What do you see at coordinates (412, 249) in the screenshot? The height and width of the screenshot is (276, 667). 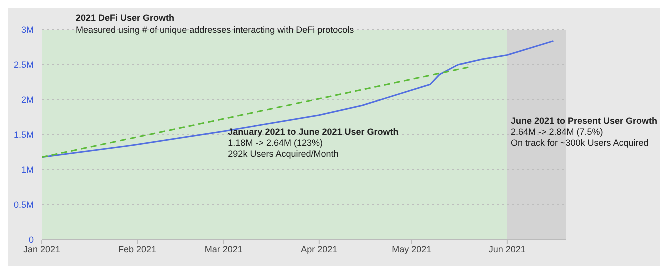 I see `x-tick-label: May 2021` at bounding box center [412, 249].